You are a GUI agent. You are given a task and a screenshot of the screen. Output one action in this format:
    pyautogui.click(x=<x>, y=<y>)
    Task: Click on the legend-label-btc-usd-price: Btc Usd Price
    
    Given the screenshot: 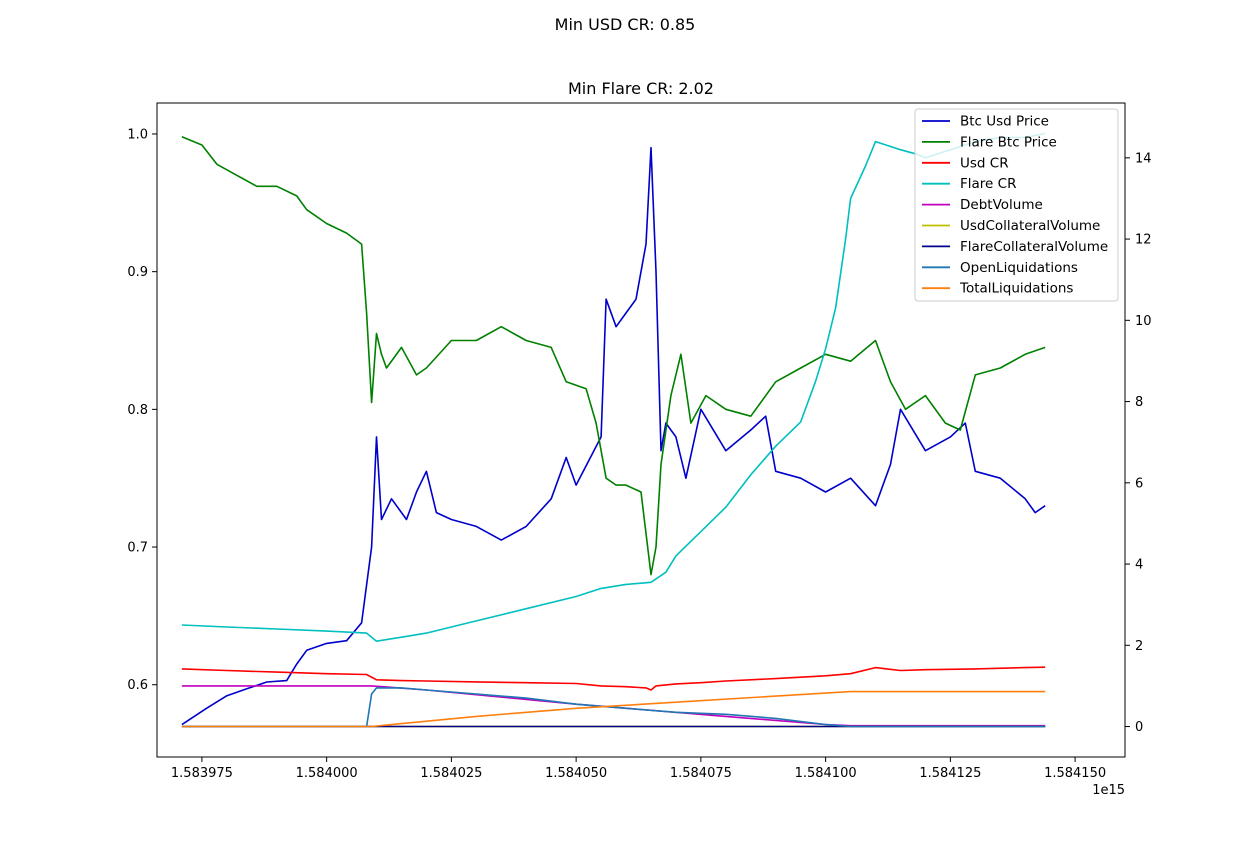 What is the action you would take?
    pyautogui.click(x=1004, y=122)
    